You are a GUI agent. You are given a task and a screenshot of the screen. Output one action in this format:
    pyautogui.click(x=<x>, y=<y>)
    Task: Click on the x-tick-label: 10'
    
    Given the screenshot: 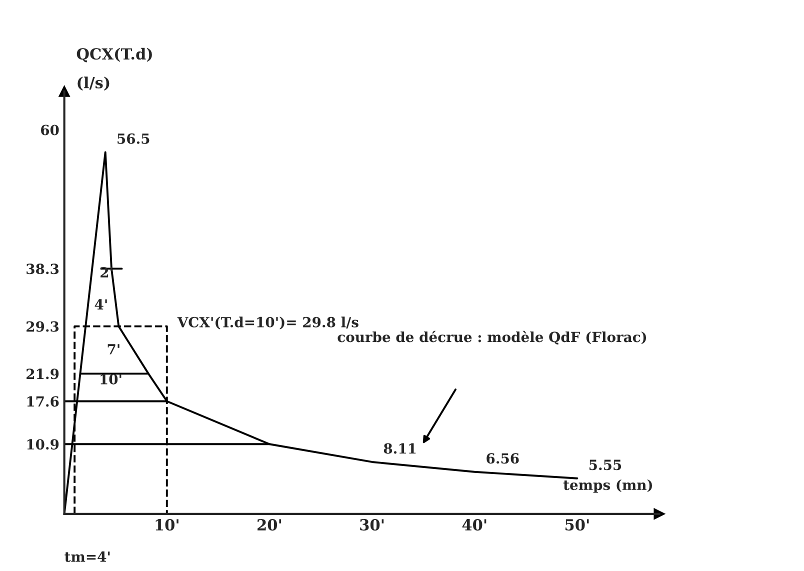 What is the action you would take?
    pyautogui.click(x=167, y=525)
    